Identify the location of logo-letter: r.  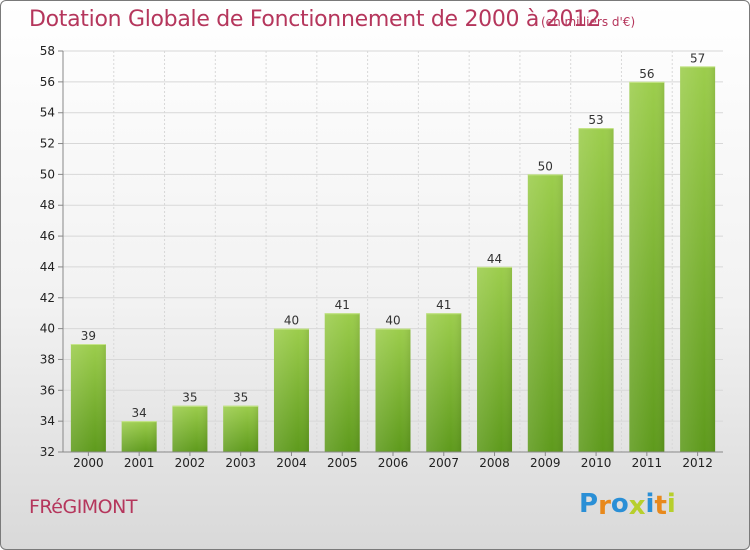
(604, 506).